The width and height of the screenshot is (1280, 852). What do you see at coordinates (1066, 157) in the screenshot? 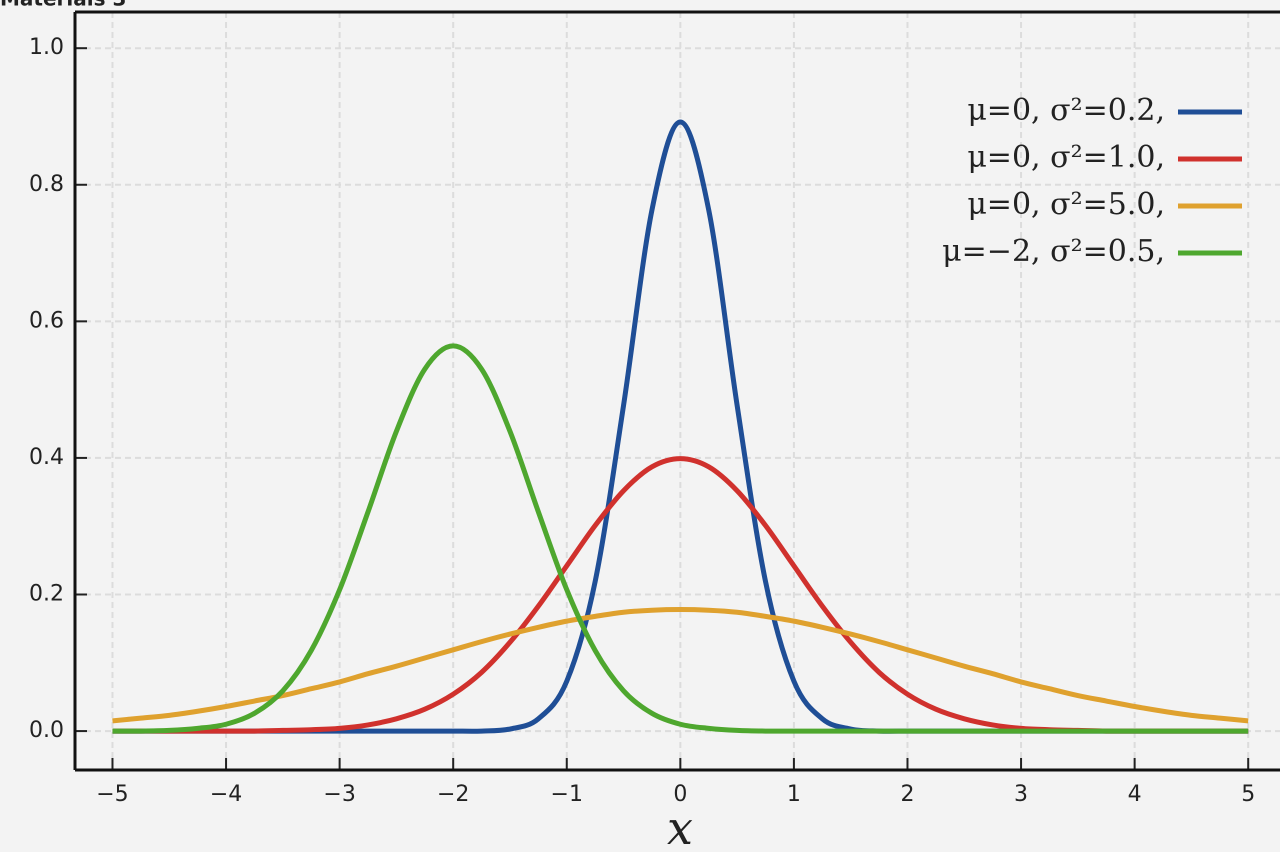
I see `legend-label: μ=0, σ²=1.0,` at bounding box center [1066, 157].